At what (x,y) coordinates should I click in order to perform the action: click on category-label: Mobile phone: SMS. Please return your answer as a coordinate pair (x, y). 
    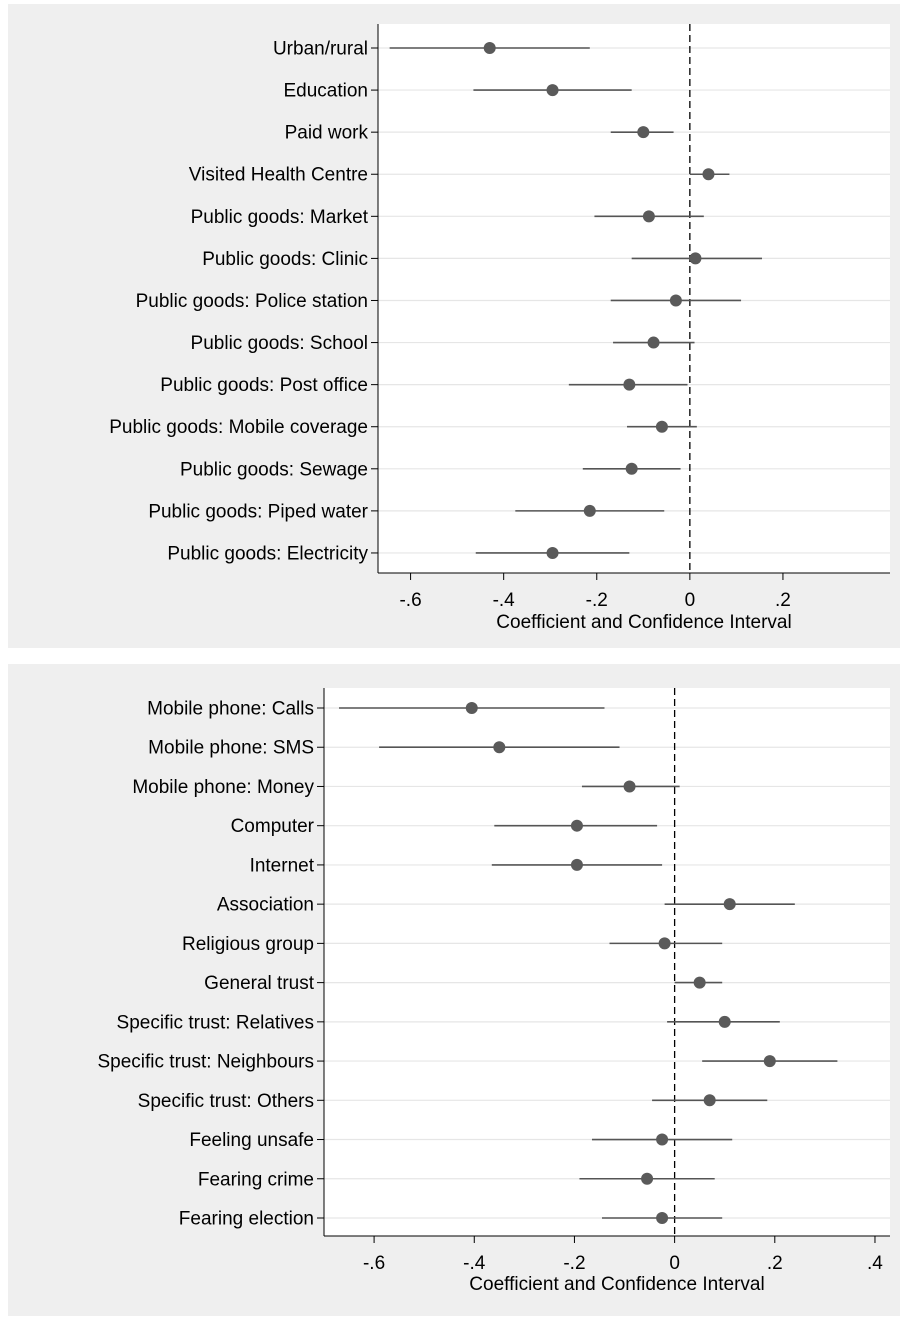
    Looking at the image, I should click on (231, 748).